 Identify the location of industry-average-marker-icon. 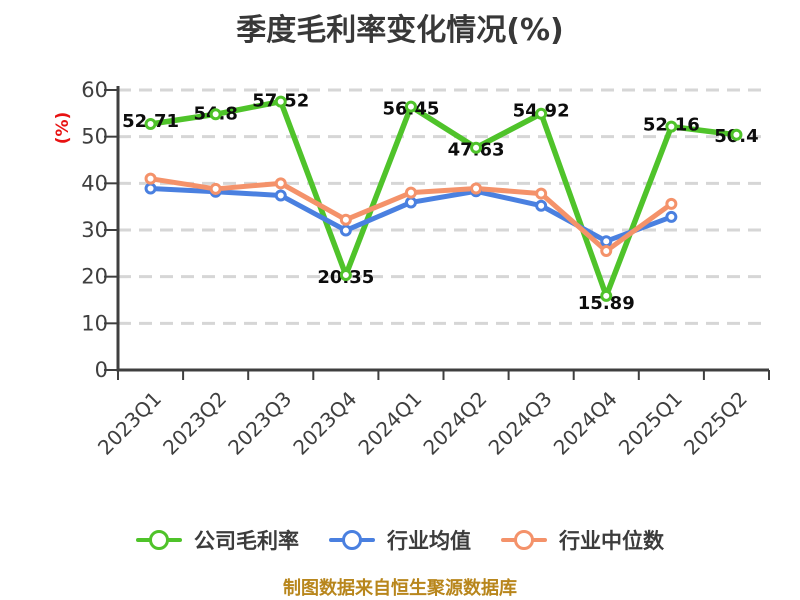
(352, 540).